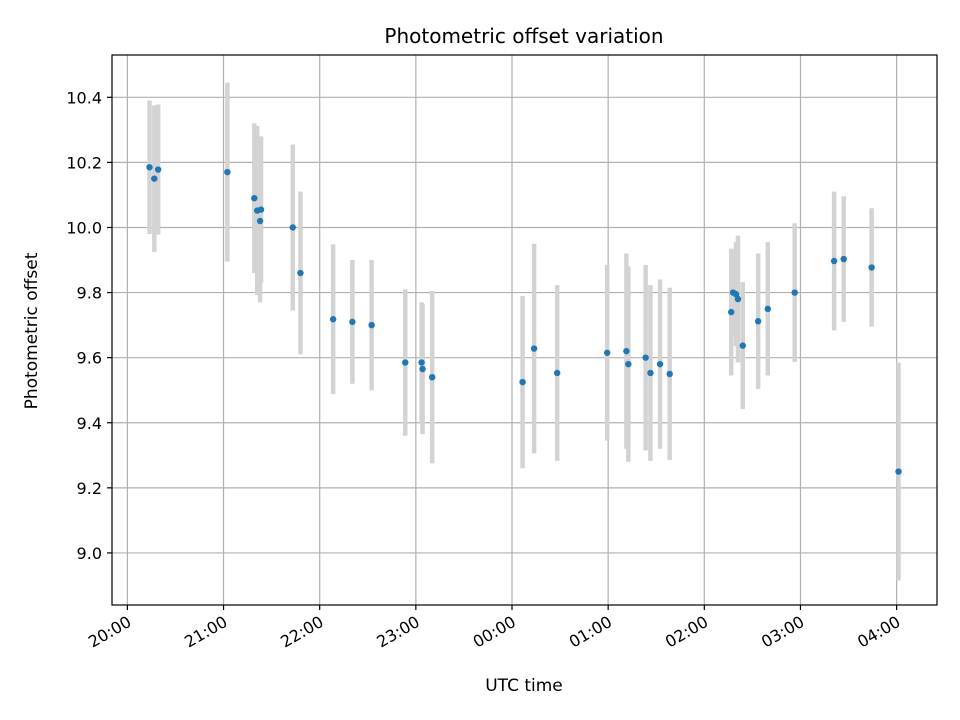 This screenshot has height=720, width=960. Describe the element at coordinates (89, 488) in the screenshot. I see `y-tick-label: 9.2` at that location.